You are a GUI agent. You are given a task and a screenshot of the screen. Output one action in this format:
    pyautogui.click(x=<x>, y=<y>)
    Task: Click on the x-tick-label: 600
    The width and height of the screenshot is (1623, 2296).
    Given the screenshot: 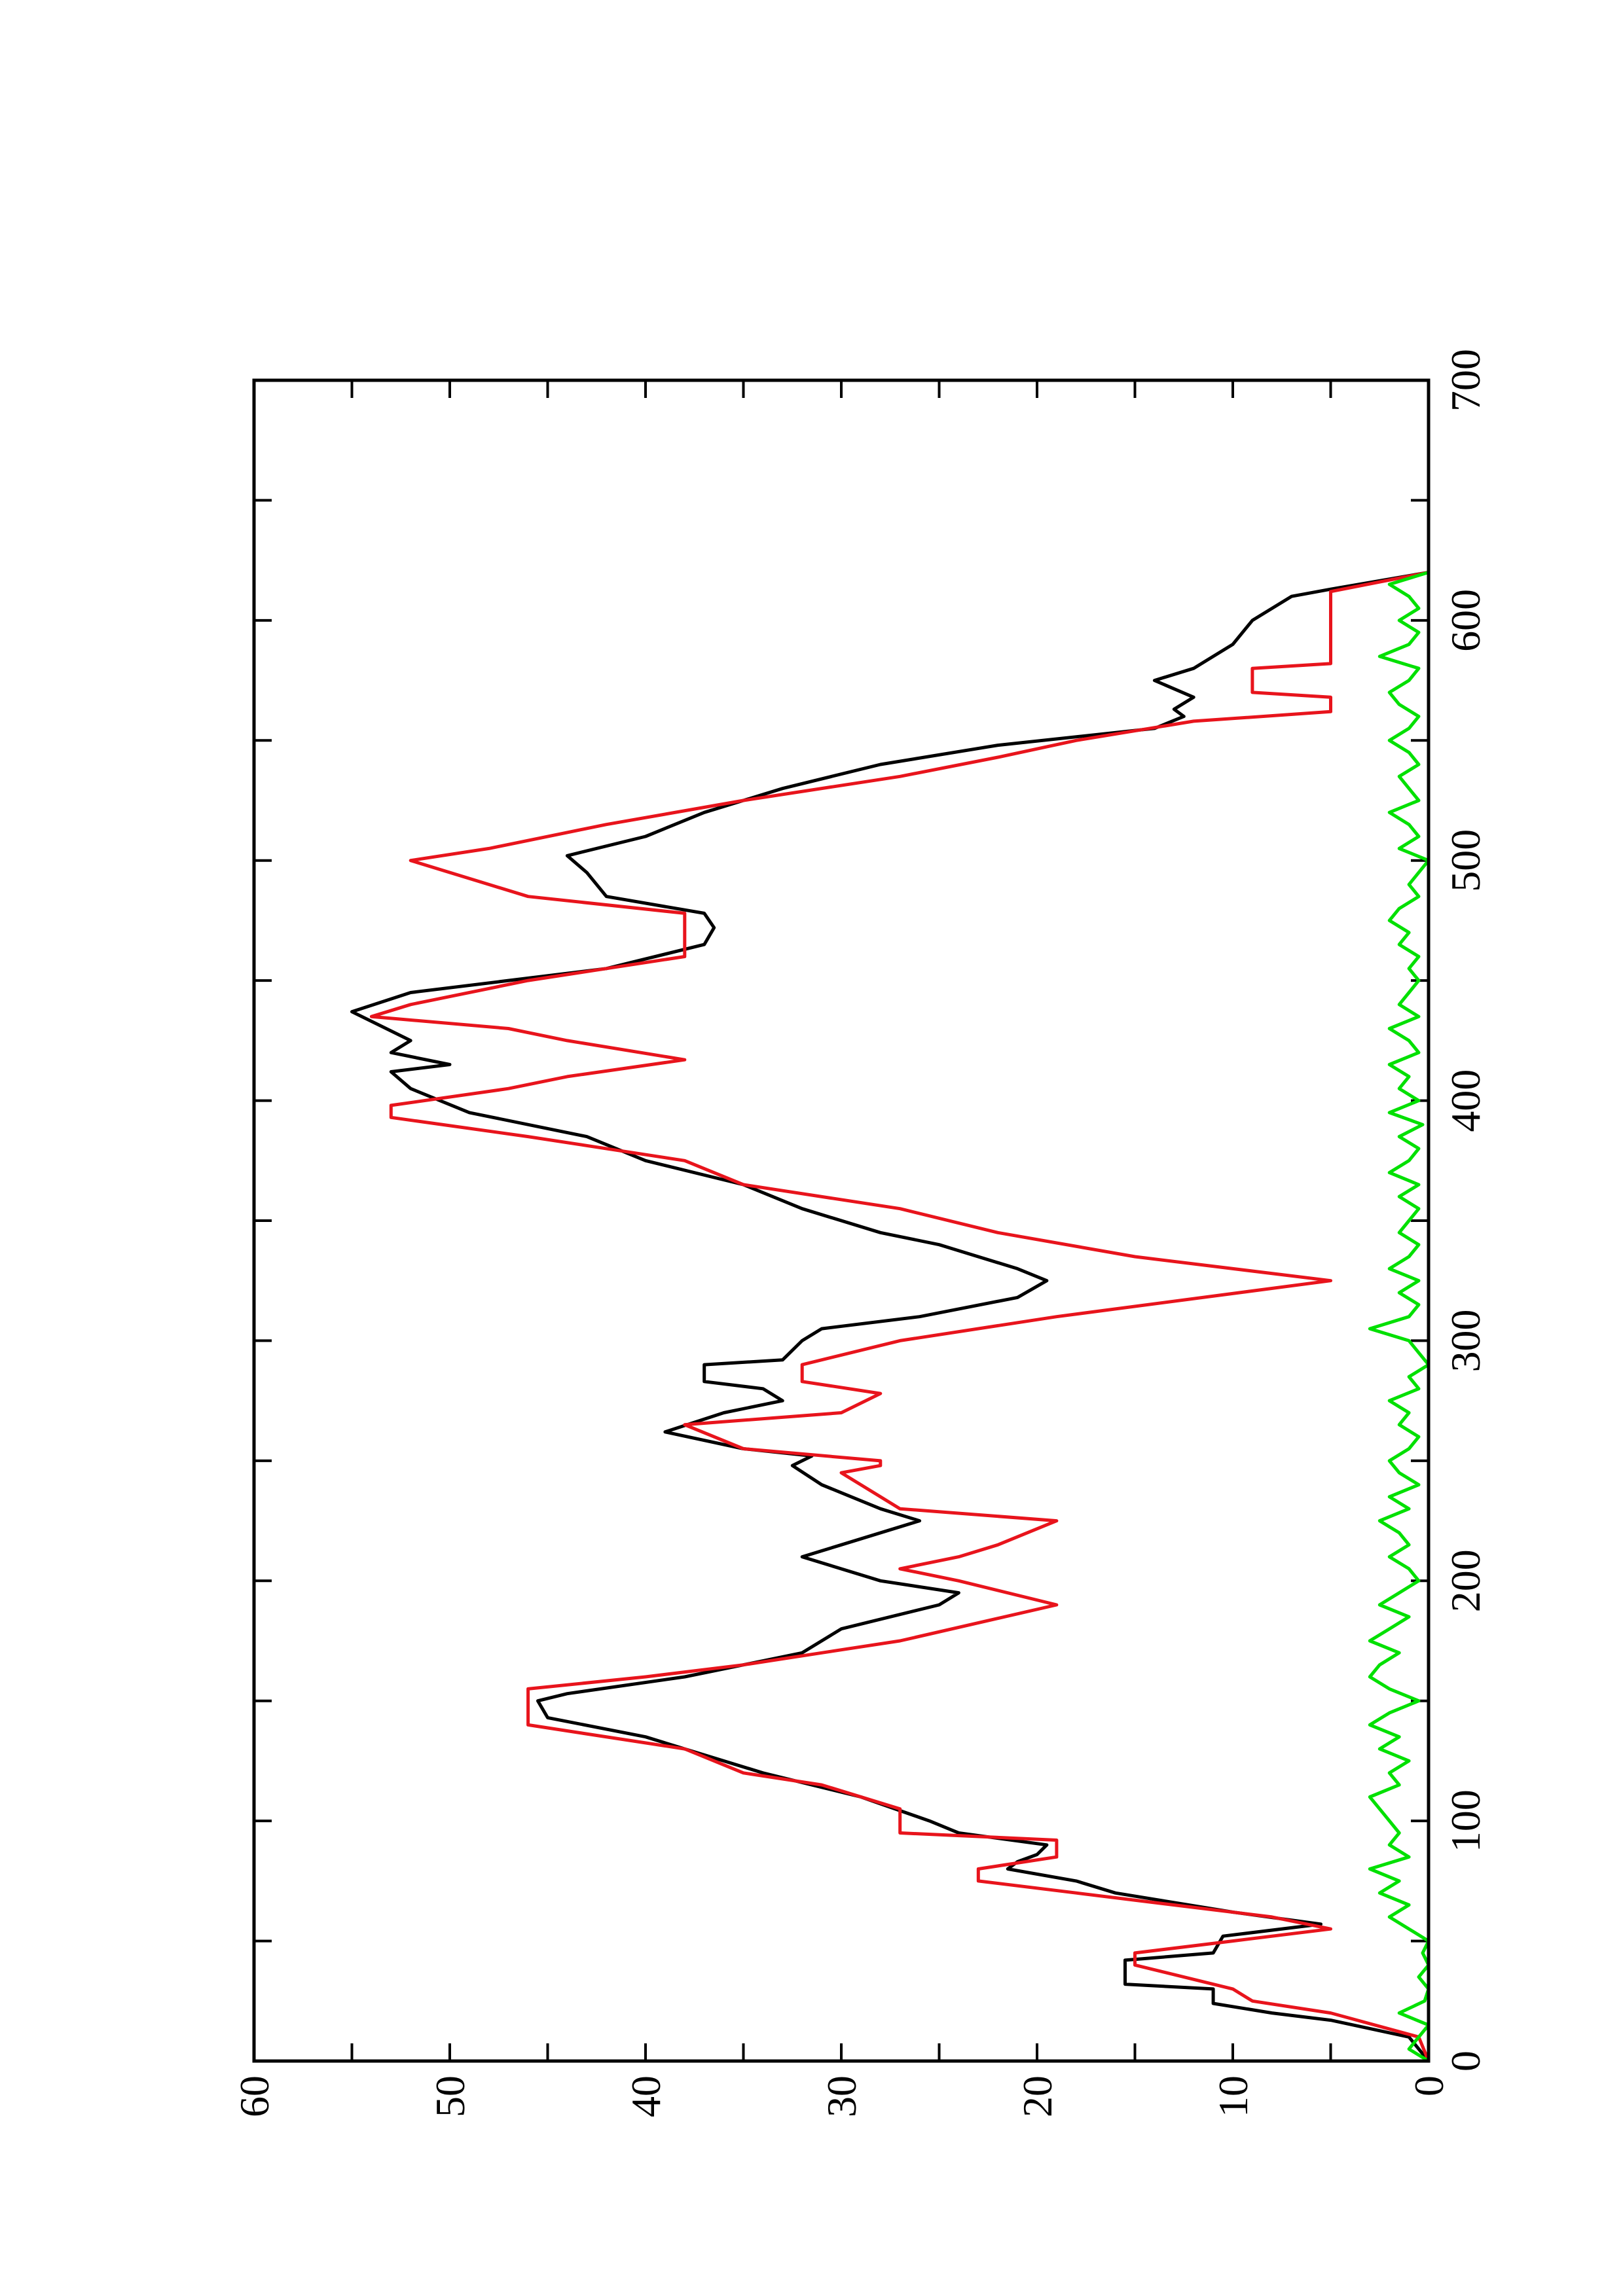 What is the action you would take?
    pyautogui.click(x=1465, y=620)
    